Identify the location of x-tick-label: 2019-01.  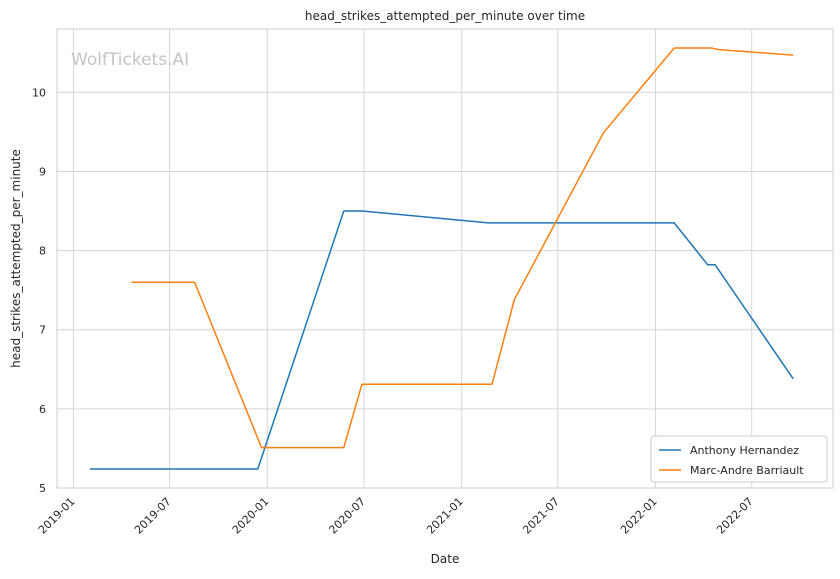
(57, 516).